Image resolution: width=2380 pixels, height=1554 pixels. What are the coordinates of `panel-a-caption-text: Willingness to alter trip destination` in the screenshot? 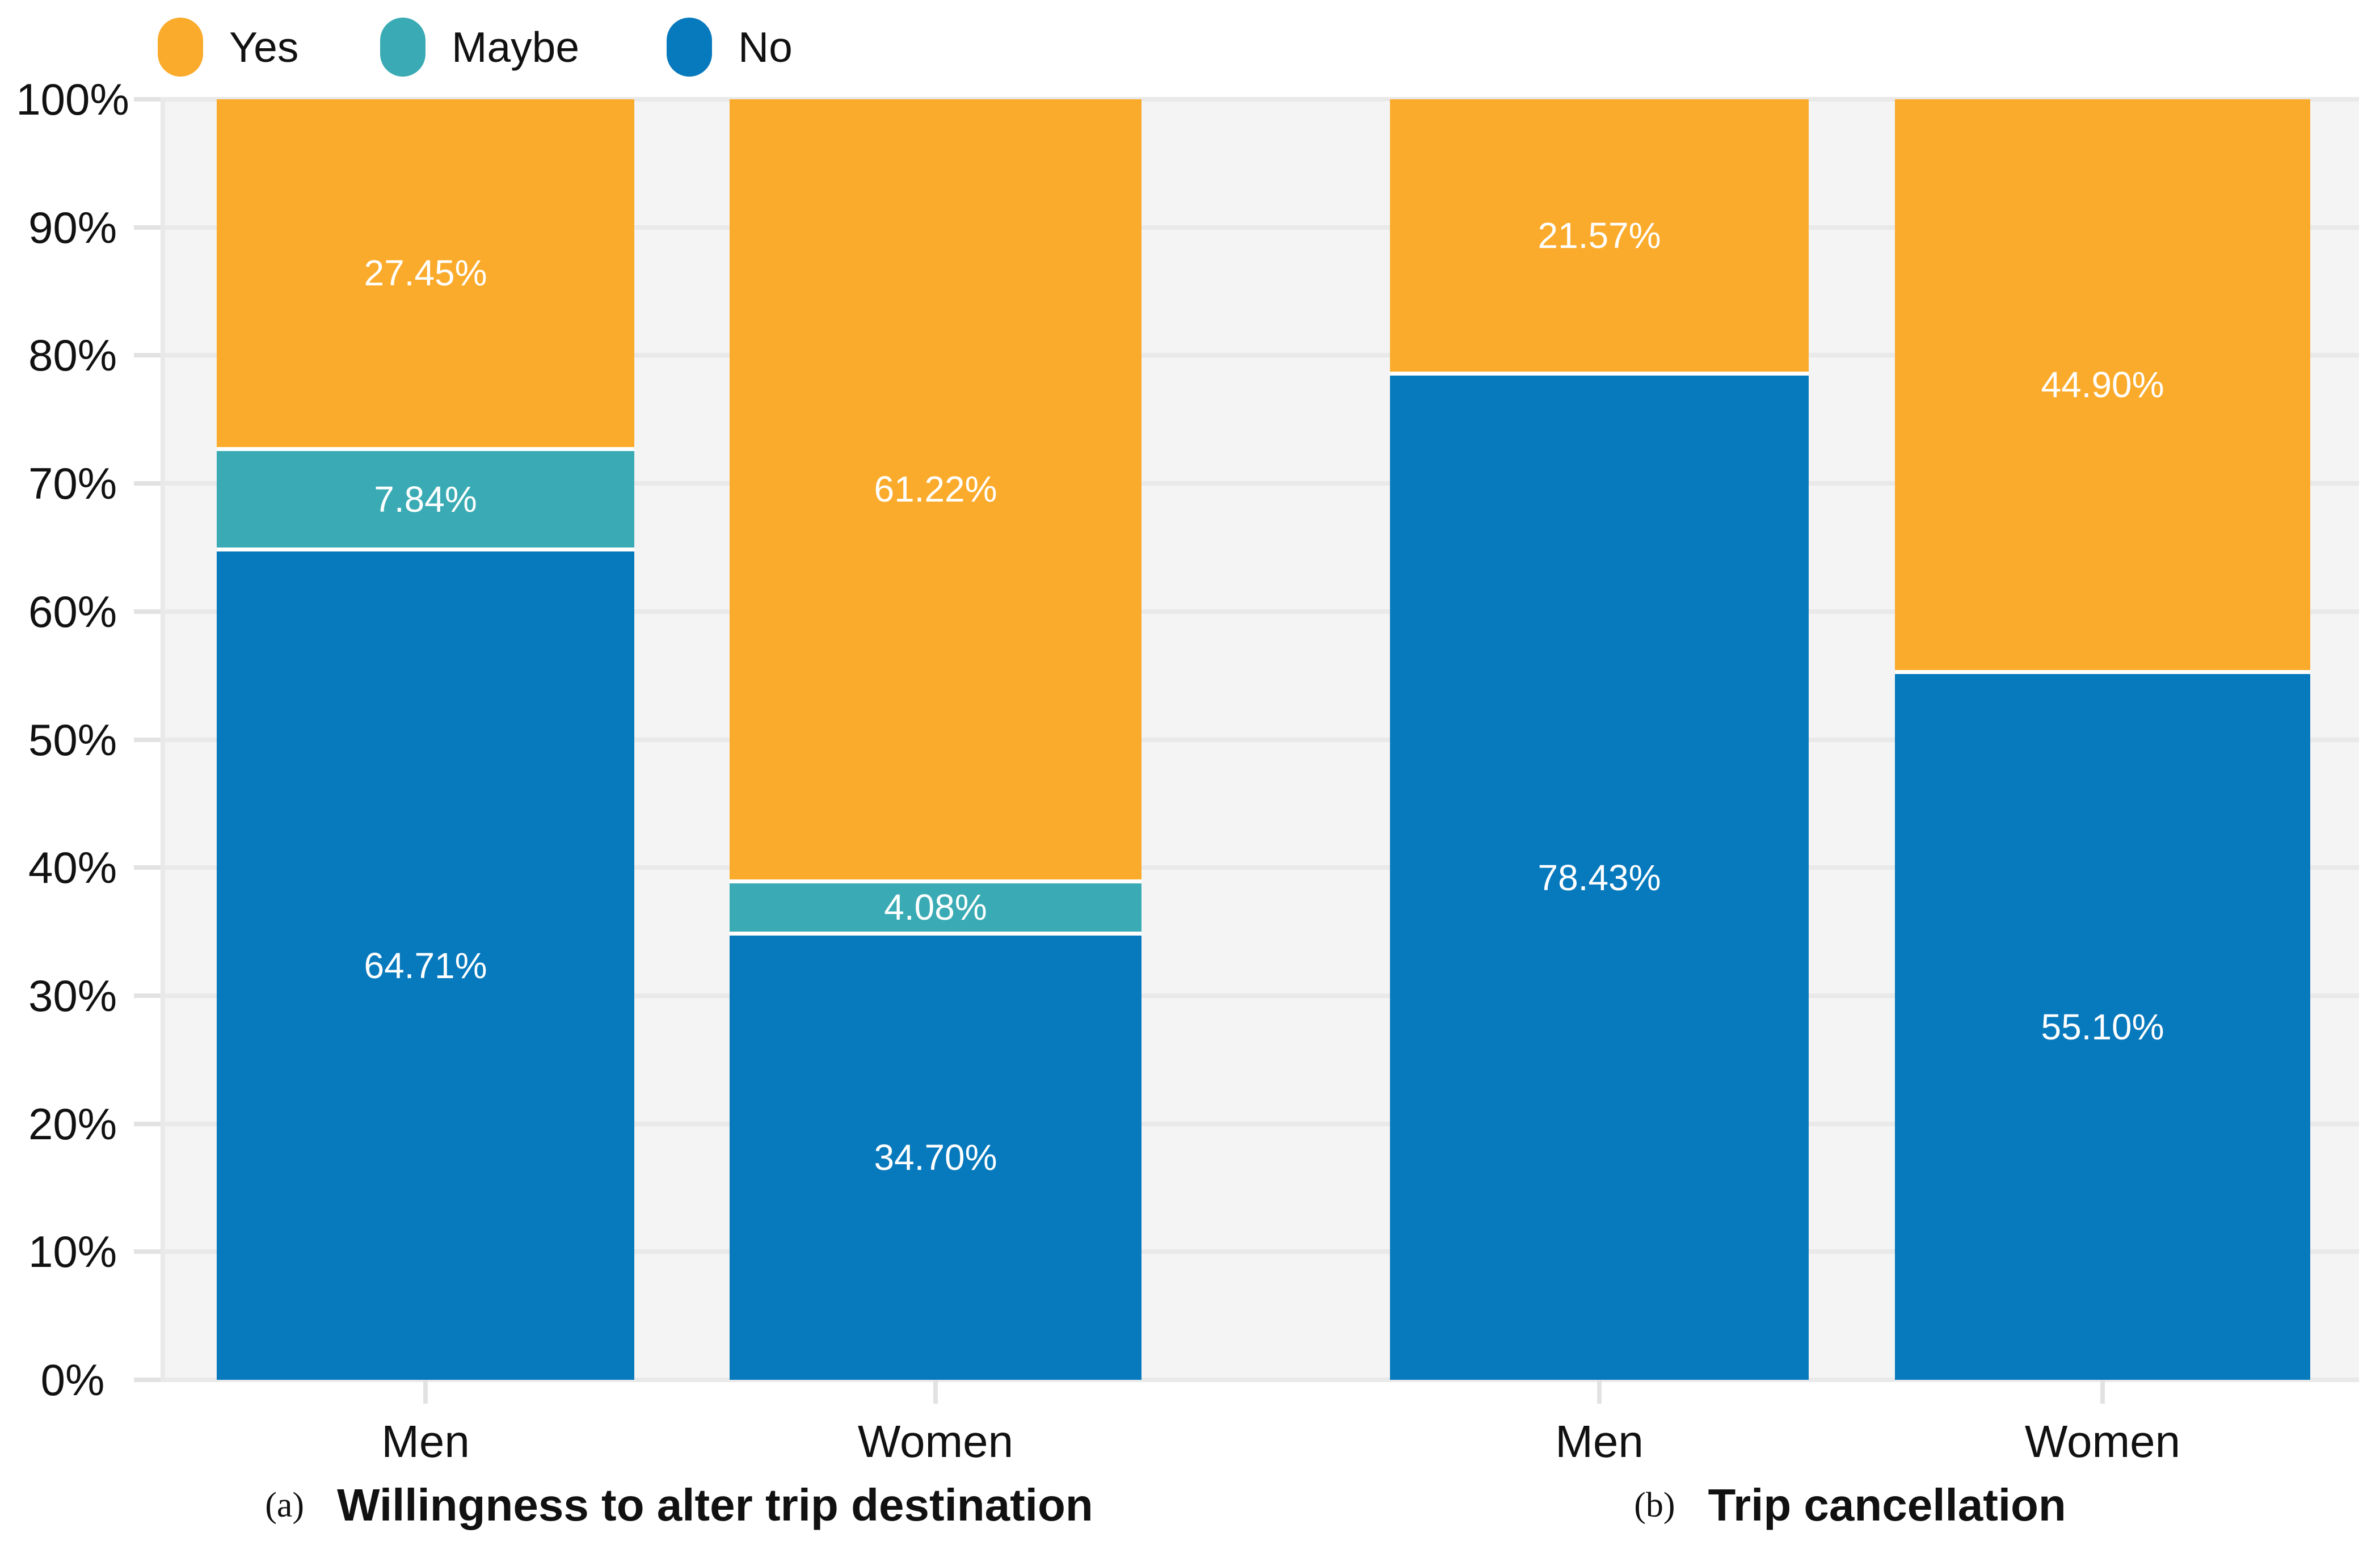 It's located at (715, 1504).